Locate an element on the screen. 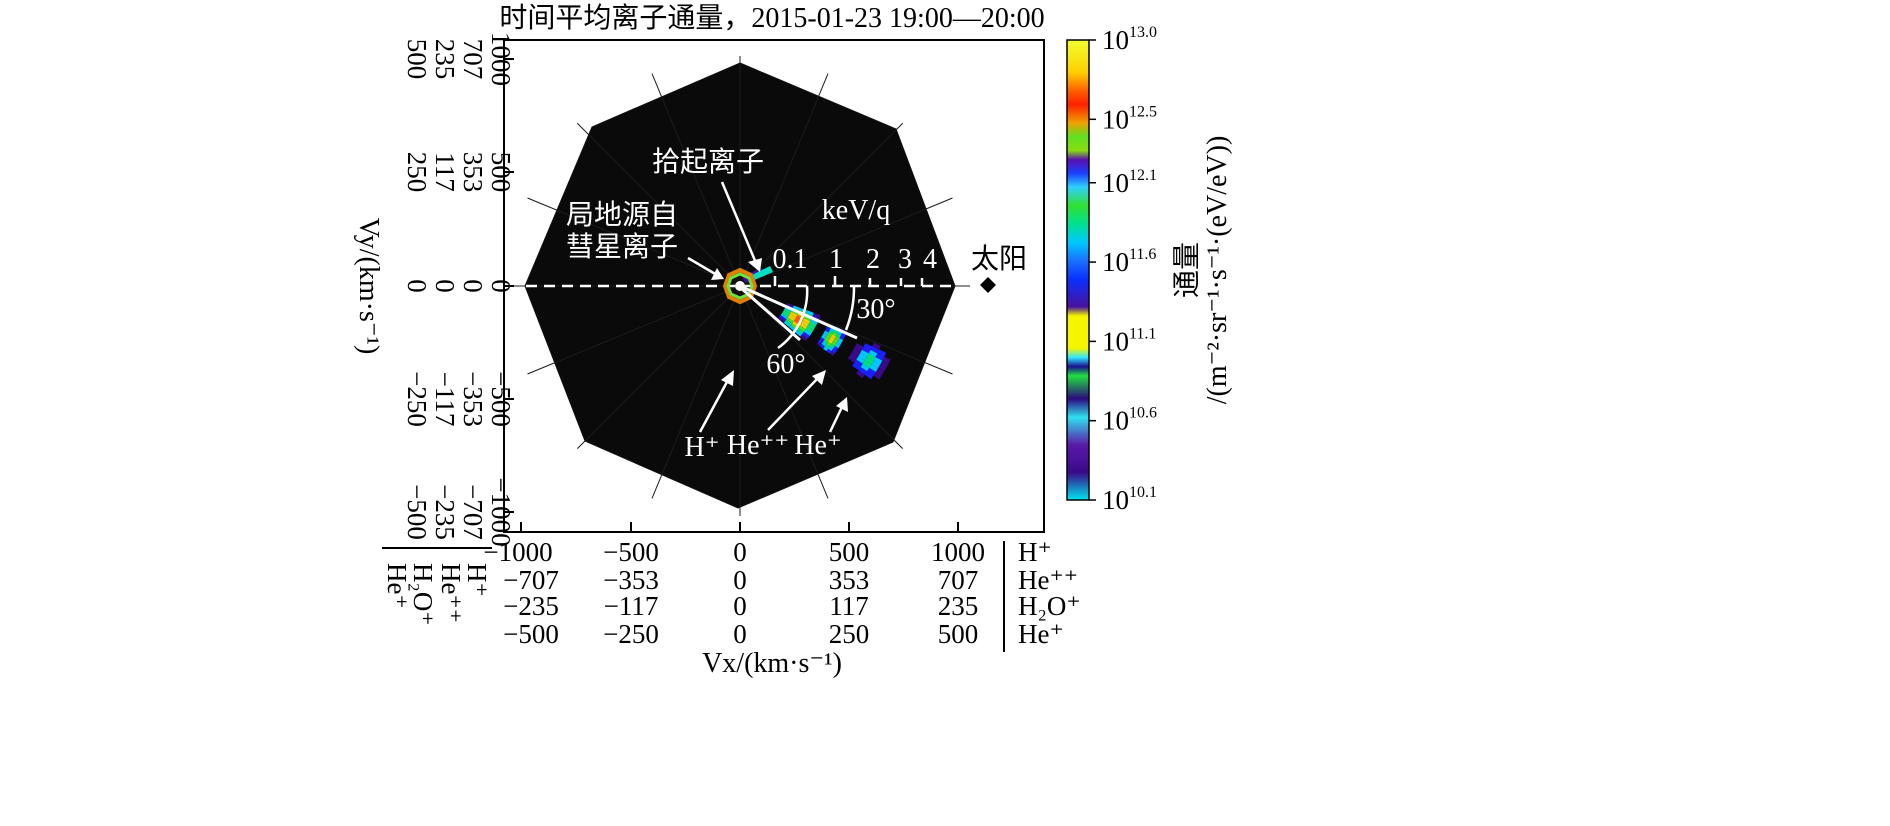 Image resolution: width=1890 pixels, height=826 pixels. annotation-arrows is located at coordinates (767, 307).